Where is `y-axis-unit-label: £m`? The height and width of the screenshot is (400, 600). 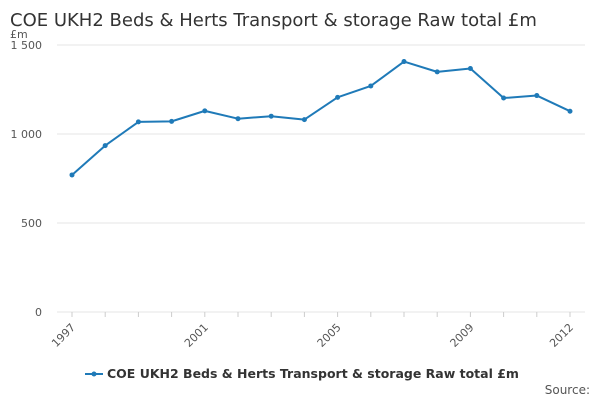 y-axis-unit-label: £m is located at coordinates (19, 34).